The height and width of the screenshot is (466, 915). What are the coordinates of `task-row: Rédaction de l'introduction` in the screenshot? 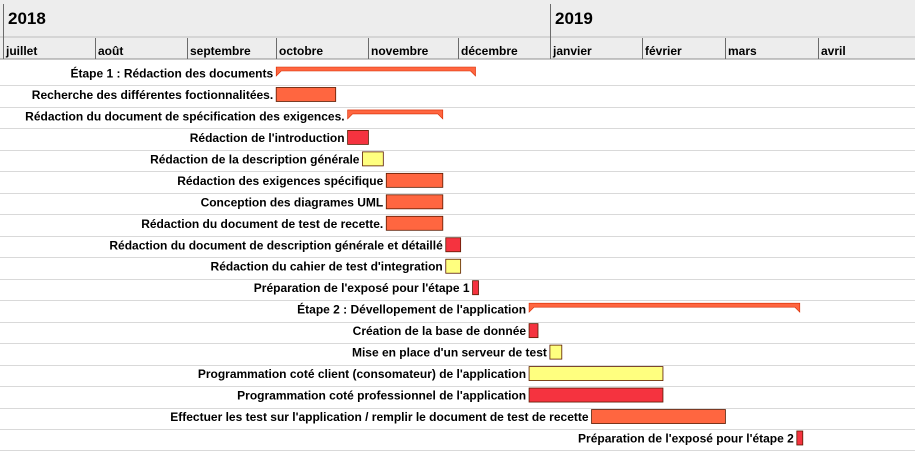 It's located at (279, 137).